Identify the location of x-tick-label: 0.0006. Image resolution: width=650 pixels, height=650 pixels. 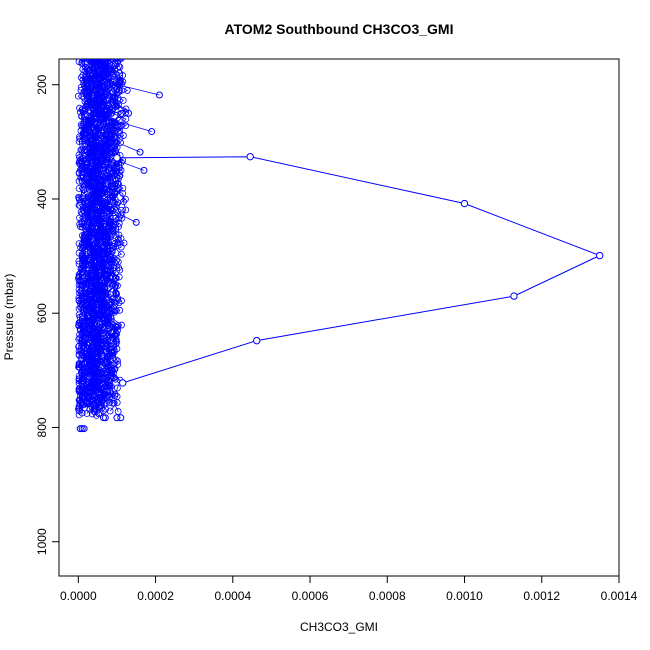
(310, 596).